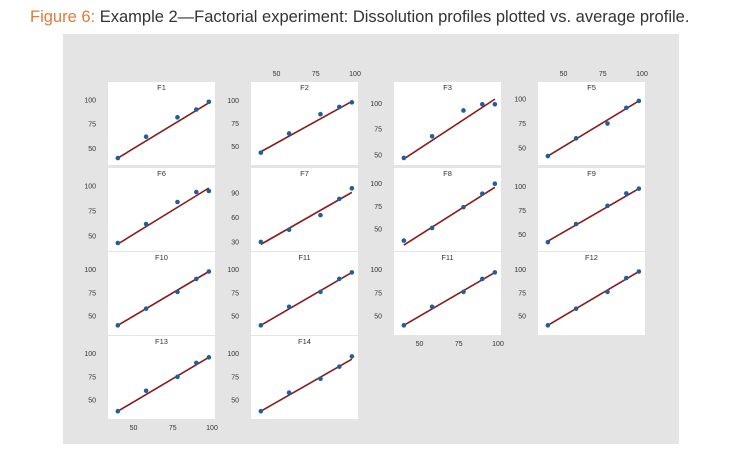 This screenshot has height=450, width=750. Describe the element at coordinates (447, 173) in the screenshot. I see `panel-title: F8` at that location.